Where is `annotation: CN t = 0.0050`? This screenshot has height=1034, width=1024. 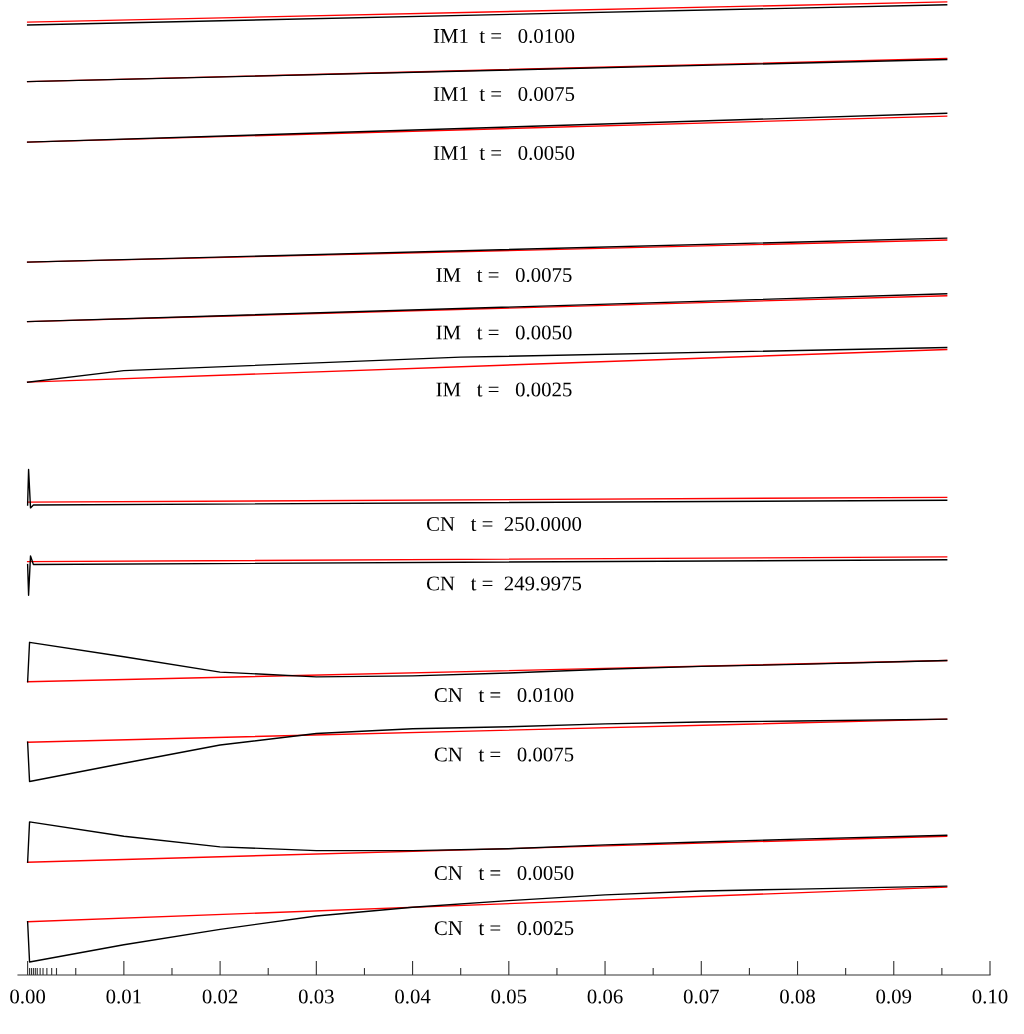 annotation: CN t = 0.0050 is located at coordinates (504, 873).